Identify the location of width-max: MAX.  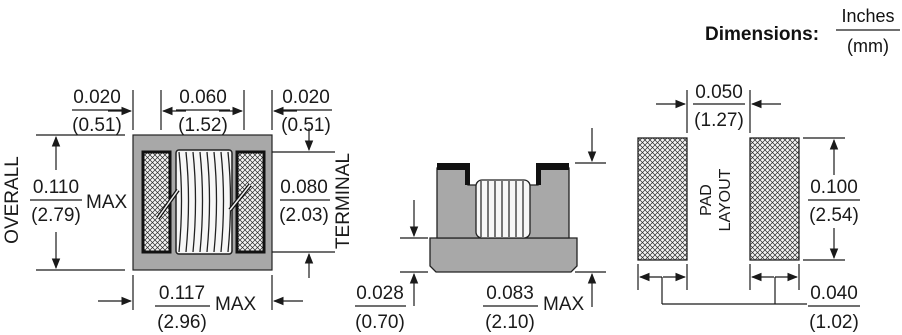
(564, 304).